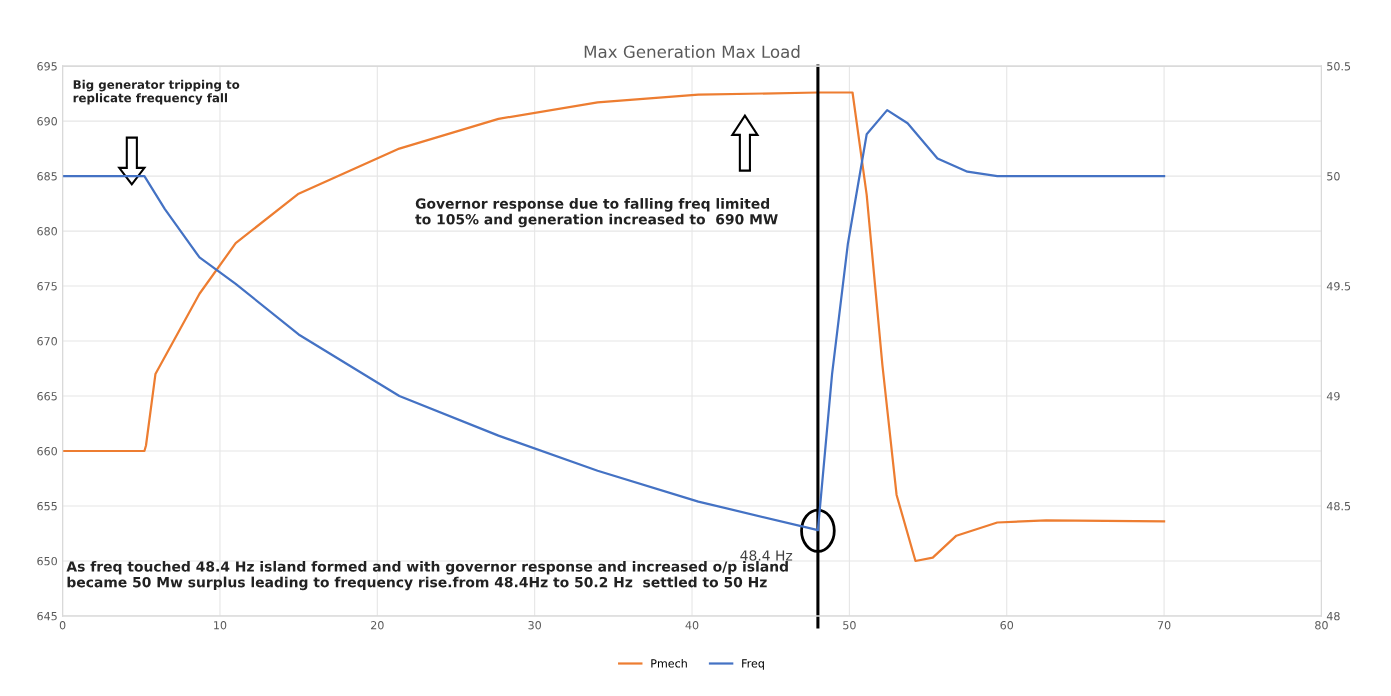 The width and height of the screenshot is (1391, 696). Describe the element at coordinates (692, 625) in the screenshot. I see `x-tick-label: 40` at that location.